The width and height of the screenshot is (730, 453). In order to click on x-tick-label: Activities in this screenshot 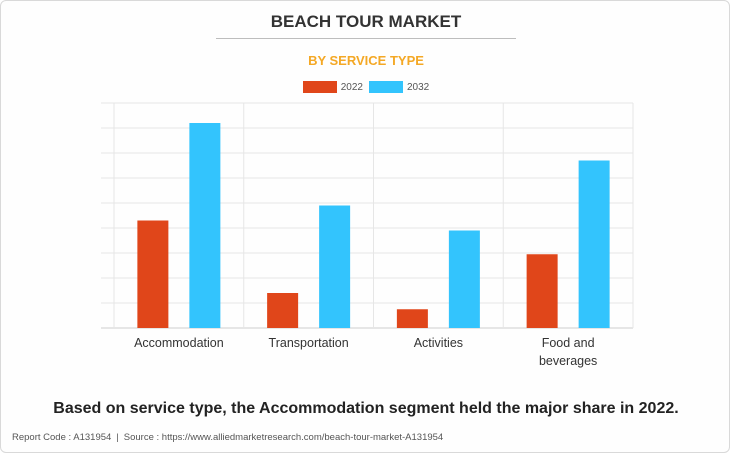, I will do `click(438, 343)`.